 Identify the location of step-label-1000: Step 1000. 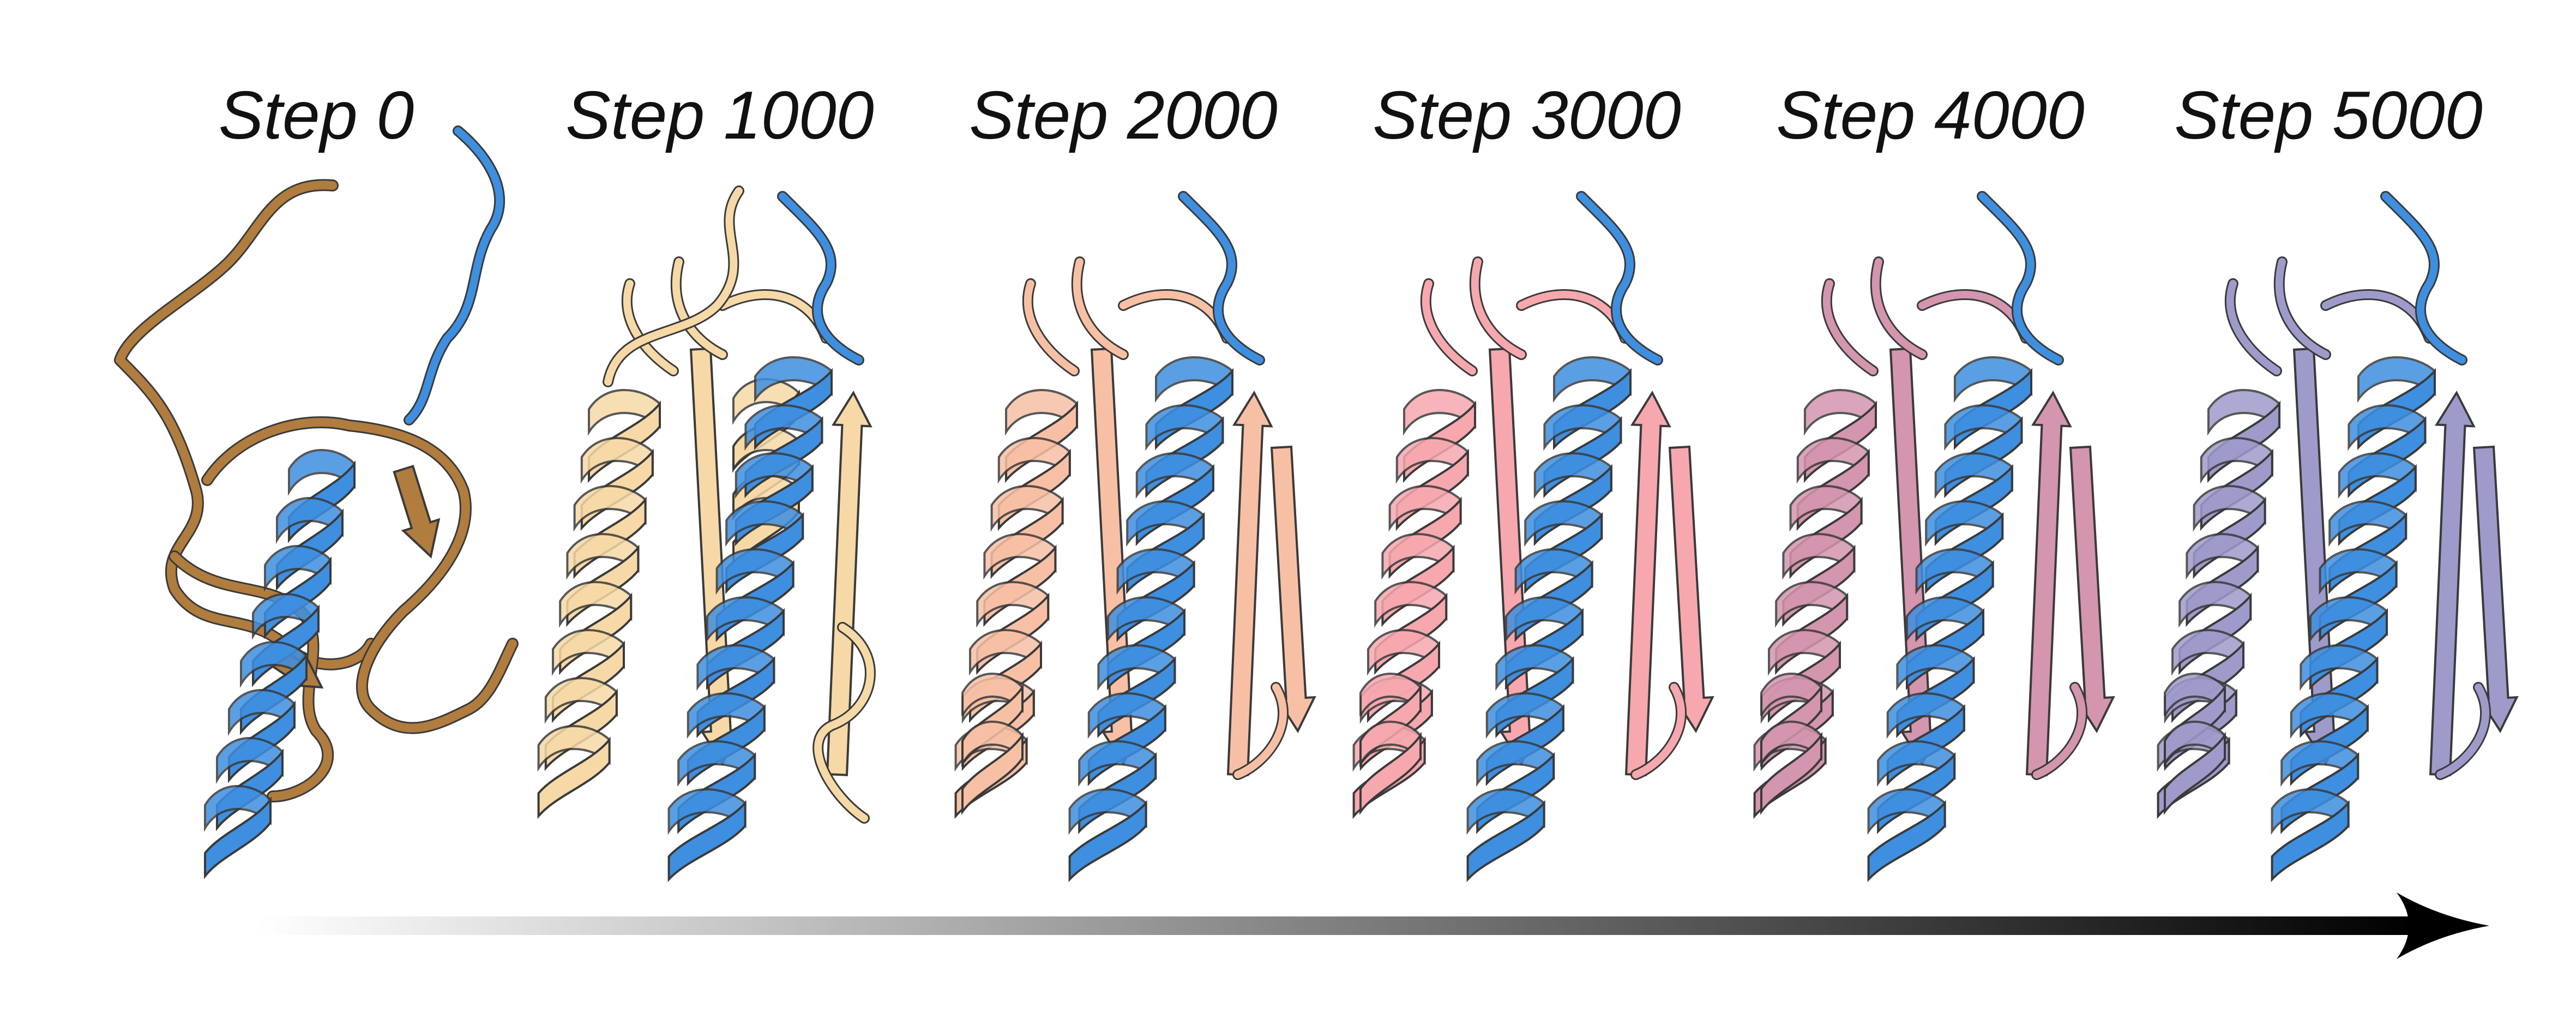
(719, 115).